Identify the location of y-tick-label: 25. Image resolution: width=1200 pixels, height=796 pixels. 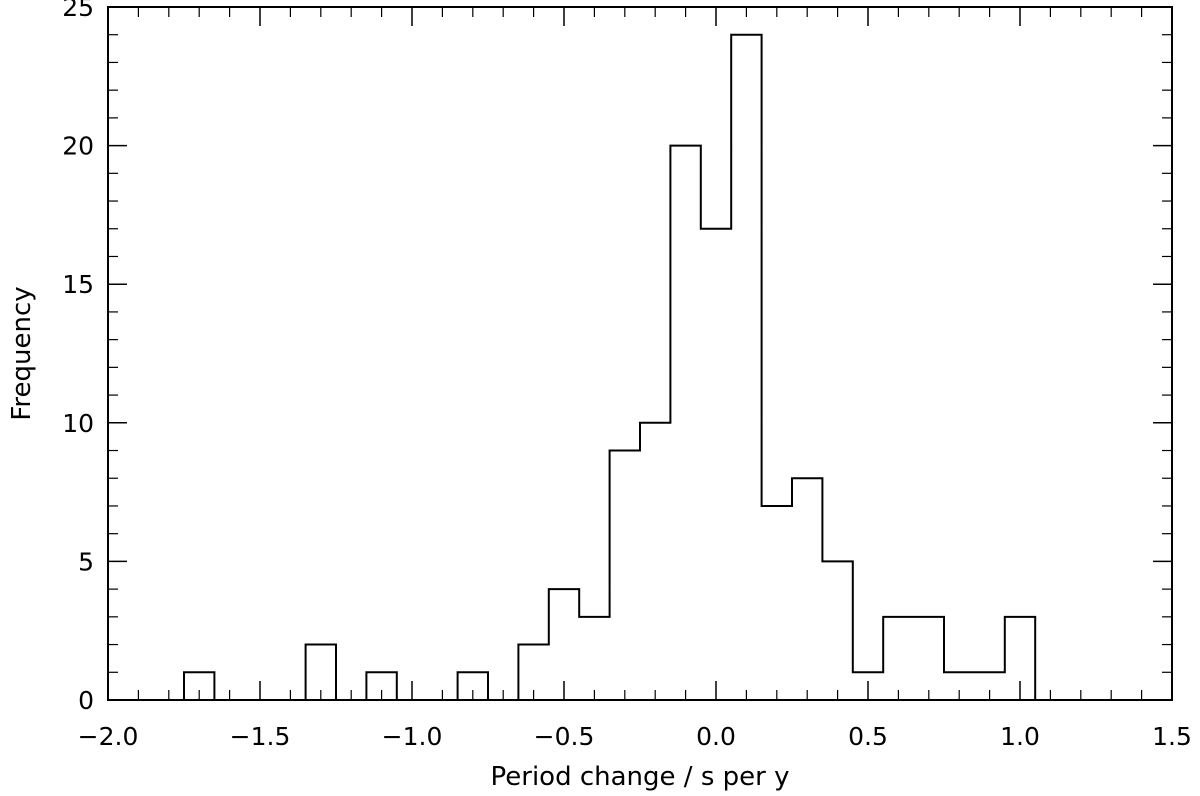
(78, 11).